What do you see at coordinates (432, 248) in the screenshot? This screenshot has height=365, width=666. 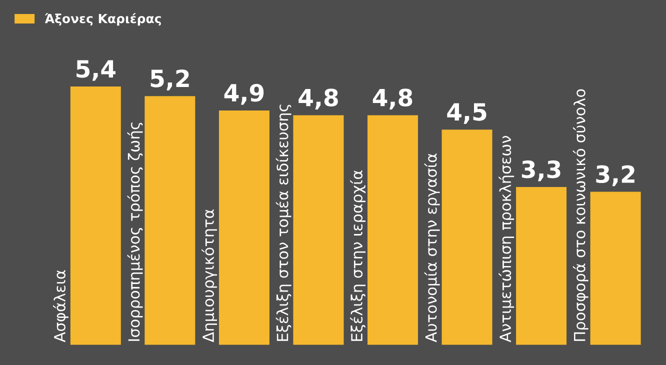 I see `x-tick-label: Αυτονομία στην εργασία` at bounding box center [432, 248].